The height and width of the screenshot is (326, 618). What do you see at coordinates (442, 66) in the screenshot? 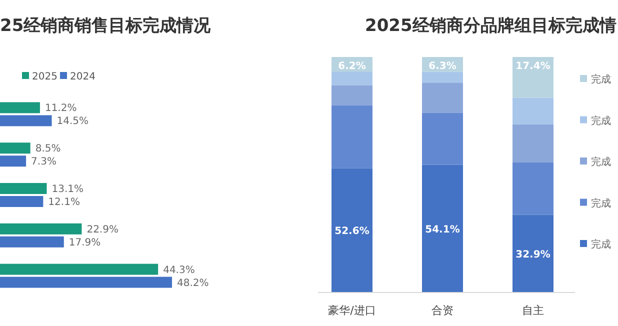
I see `data-label: 6.3%` at bounding box center [442, 66].